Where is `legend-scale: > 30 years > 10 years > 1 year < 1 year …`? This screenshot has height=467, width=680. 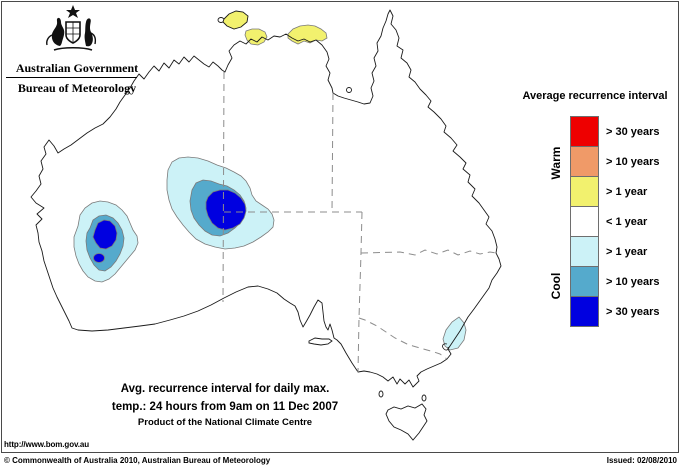
legend-scale: > 30 years > 10 years > 1 year < 1 year … is located at coordinates (615, 221).